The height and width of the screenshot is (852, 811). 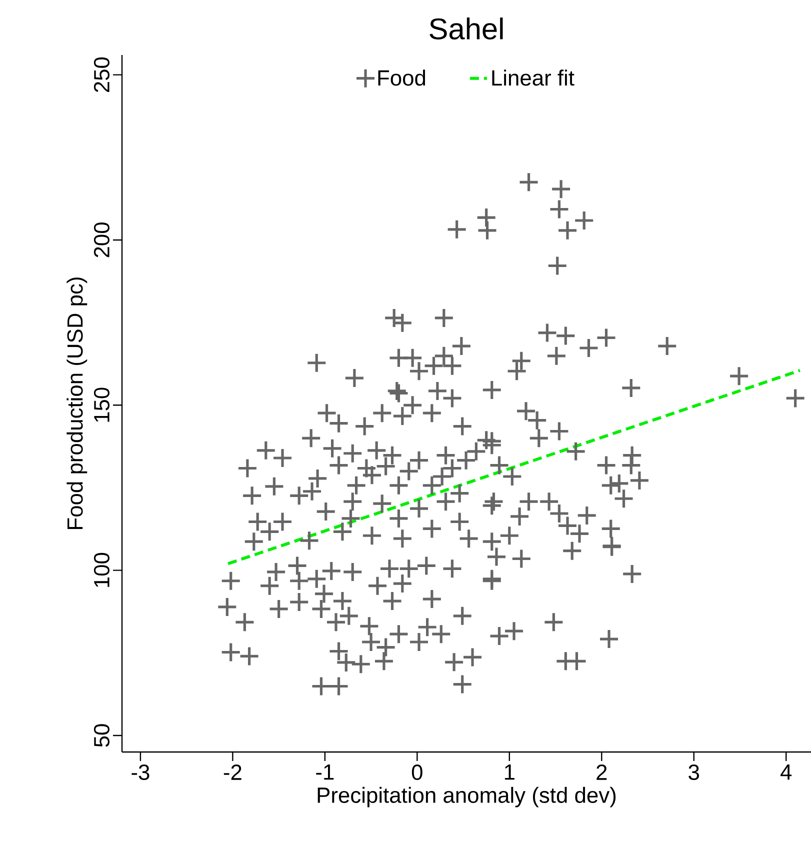 I want to click on chart-title: Sahel, so click(x=466, y=29).